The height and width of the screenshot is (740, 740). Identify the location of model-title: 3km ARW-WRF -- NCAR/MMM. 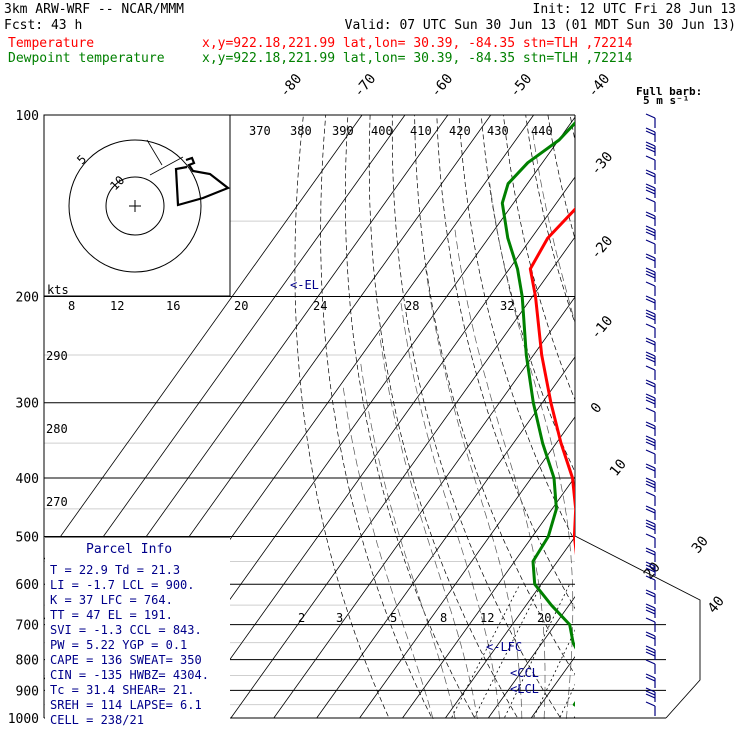
(94, 9).